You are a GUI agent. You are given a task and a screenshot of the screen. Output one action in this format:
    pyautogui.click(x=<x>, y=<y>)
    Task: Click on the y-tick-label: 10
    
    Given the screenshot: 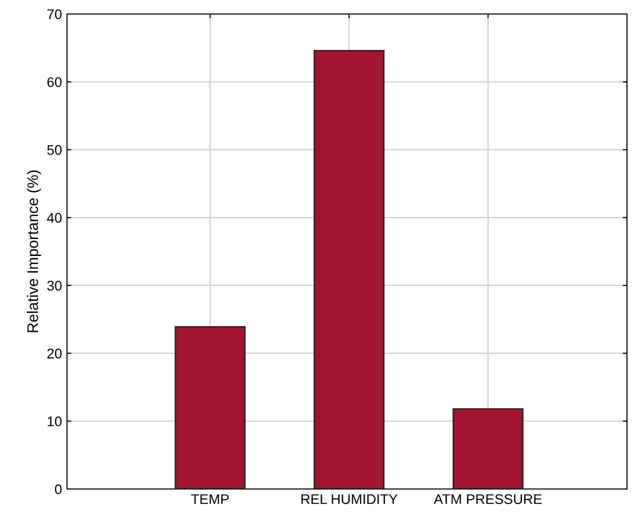 What is the action you would take?
    pyautogui.click(x=55, y=421)
    